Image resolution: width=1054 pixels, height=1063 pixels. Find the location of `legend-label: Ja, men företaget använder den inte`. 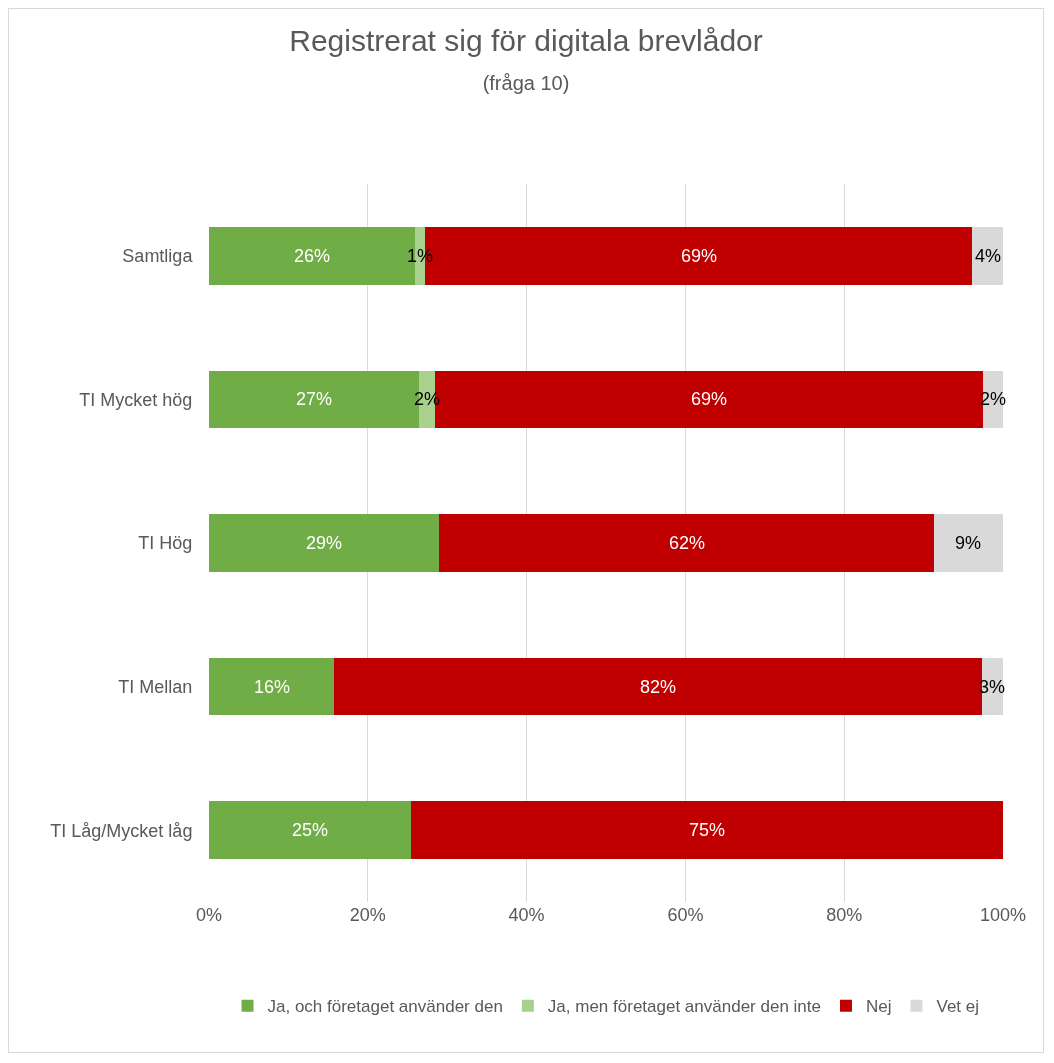

legend-label: Ja, men företaget använder den inte is located at coordinates (684, 1007).